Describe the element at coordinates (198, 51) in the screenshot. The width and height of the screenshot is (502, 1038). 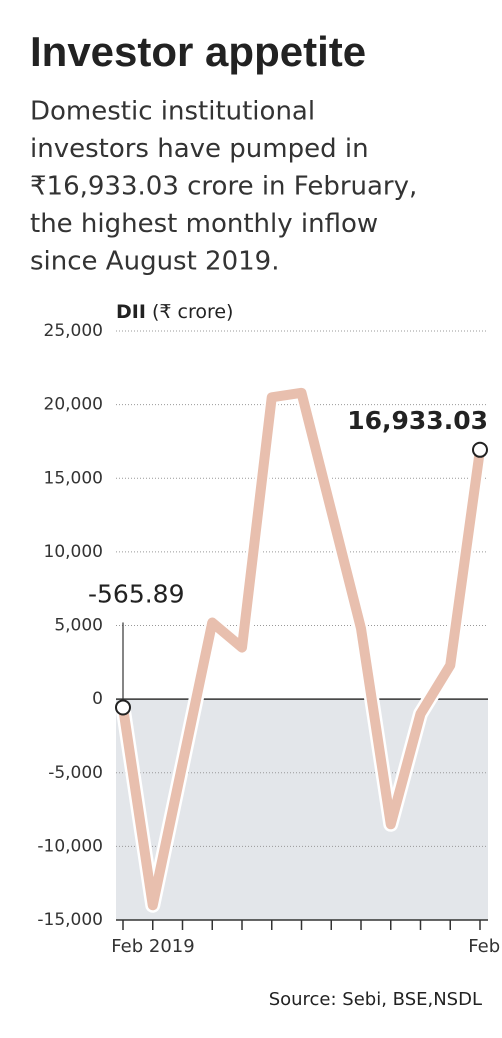
I see `chart-title: Investor appetite` at that location.